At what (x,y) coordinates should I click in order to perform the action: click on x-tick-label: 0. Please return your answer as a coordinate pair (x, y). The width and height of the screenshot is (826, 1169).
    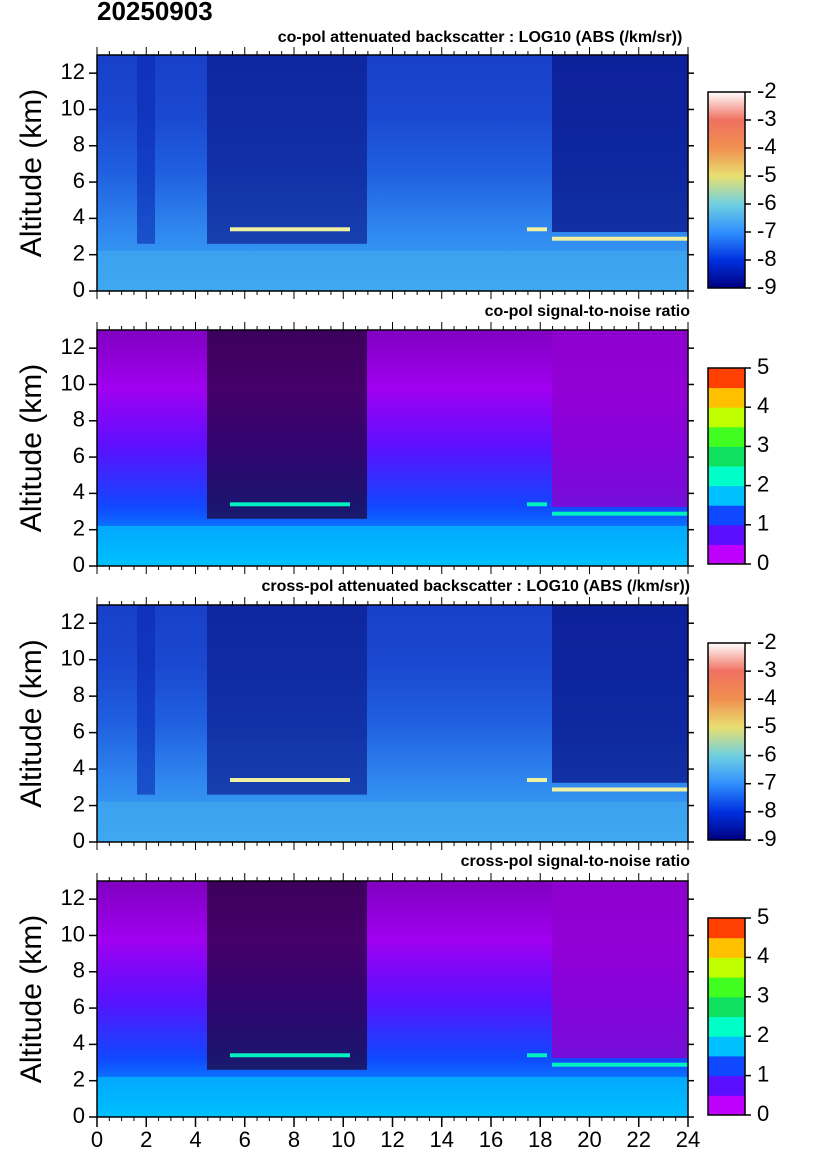
    Looking at the image, I should click on (97, 1139).